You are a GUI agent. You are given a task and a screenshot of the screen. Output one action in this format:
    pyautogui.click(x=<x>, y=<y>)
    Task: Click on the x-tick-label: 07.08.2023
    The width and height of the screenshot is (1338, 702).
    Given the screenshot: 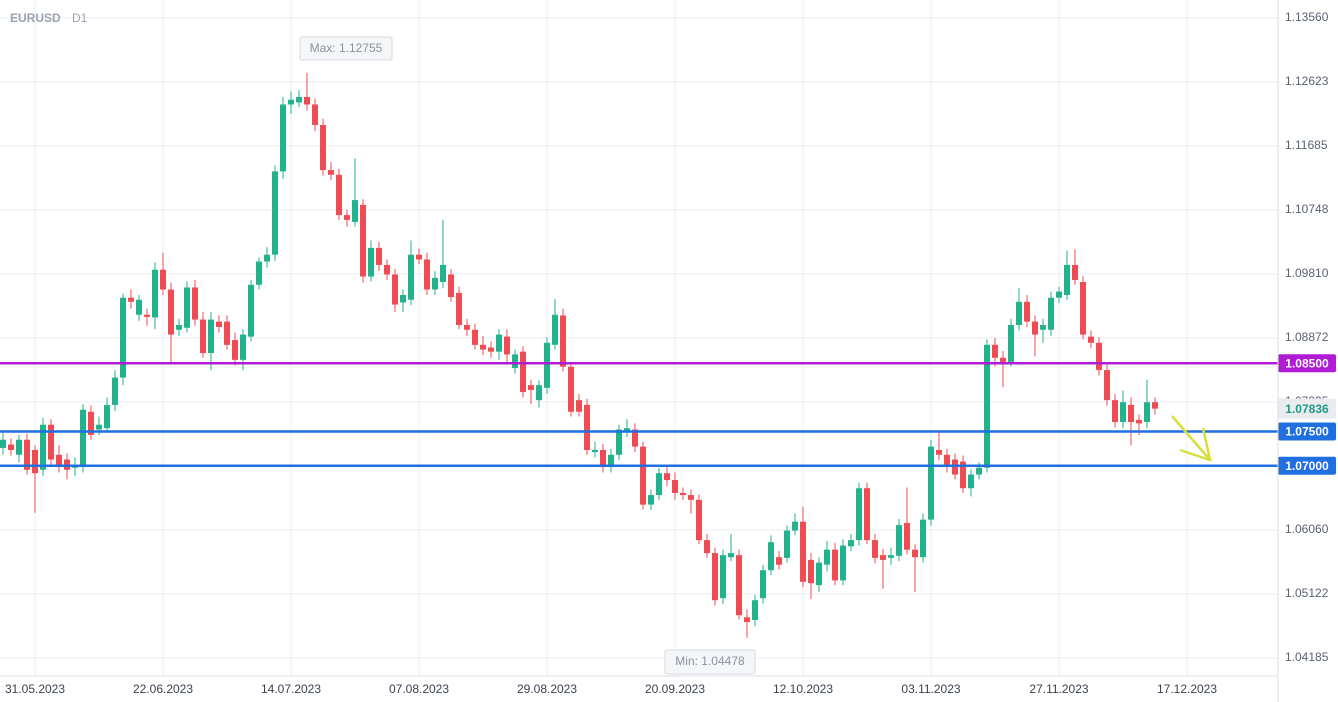 What is the action you would take?
    pyautogui.click(x=419, y=689)
    